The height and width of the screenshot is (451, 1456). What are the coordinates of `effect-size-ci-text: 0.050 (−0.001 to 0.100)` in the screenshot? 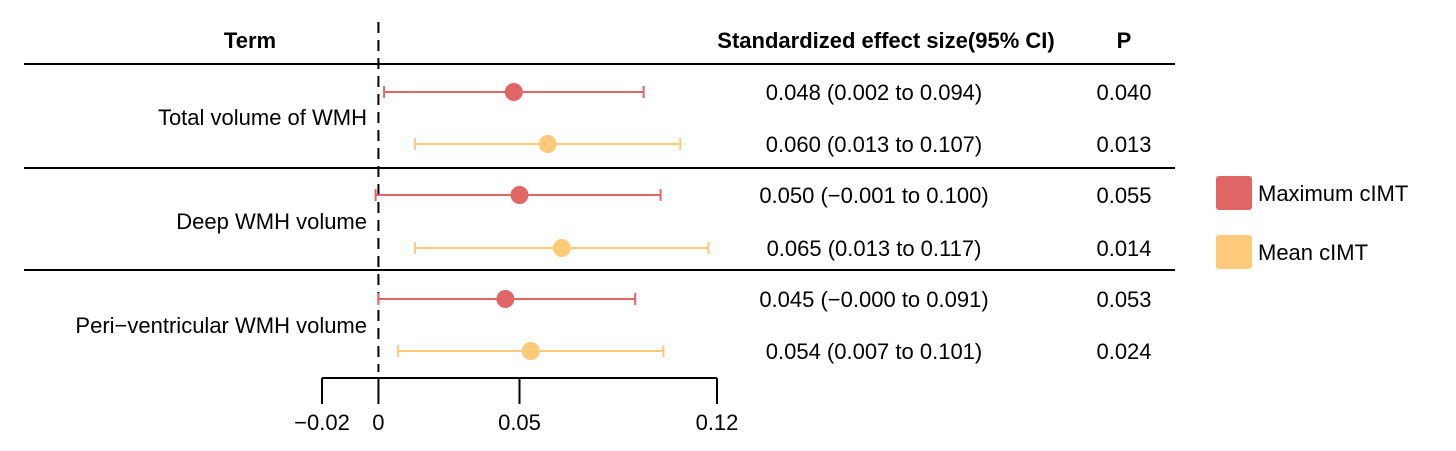 It's located at (873, 195).